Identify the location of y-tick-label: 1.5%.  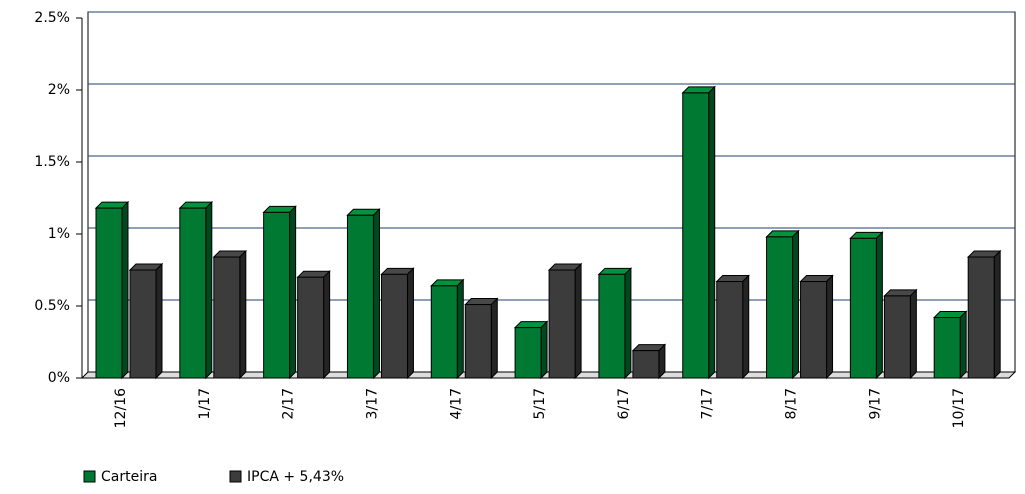
(52, 162).